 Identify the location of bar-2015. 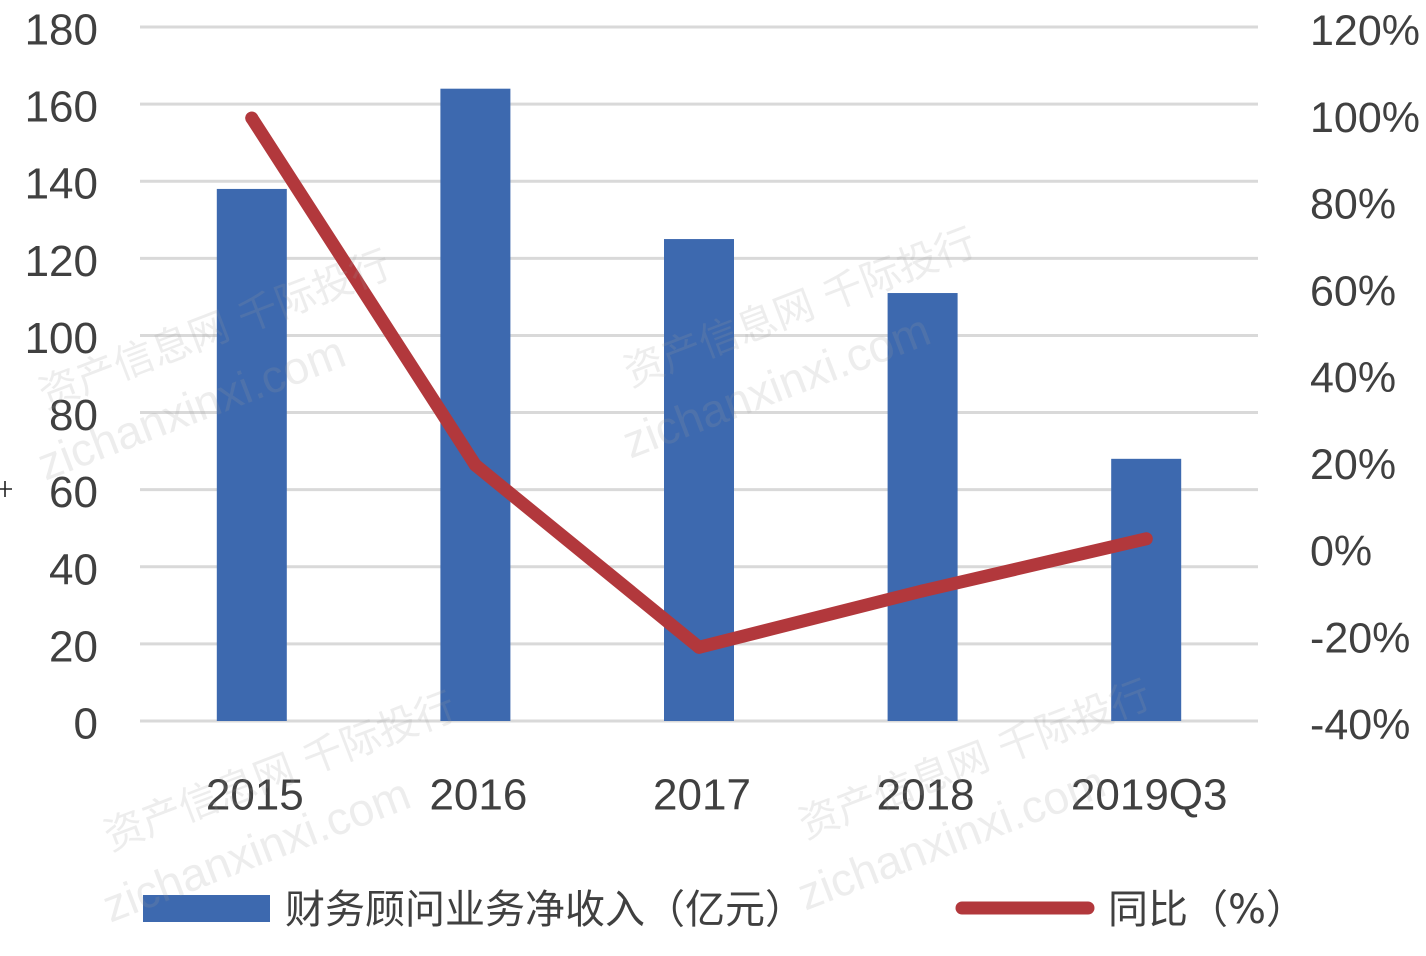
(251, 454).